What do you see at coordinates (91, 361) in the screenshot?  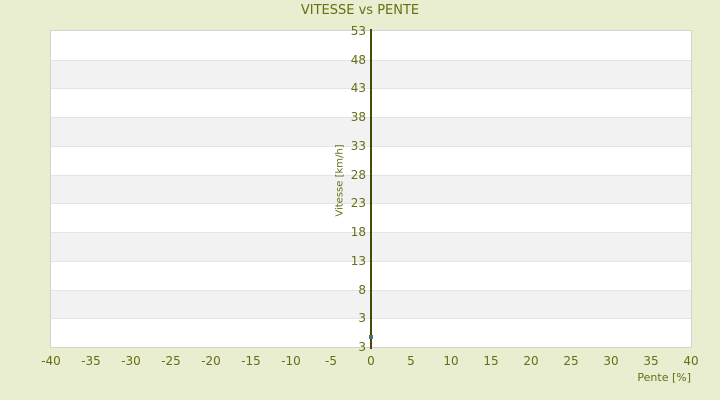 I see `x-tick-label: -35` at bounding box center [91, 361].